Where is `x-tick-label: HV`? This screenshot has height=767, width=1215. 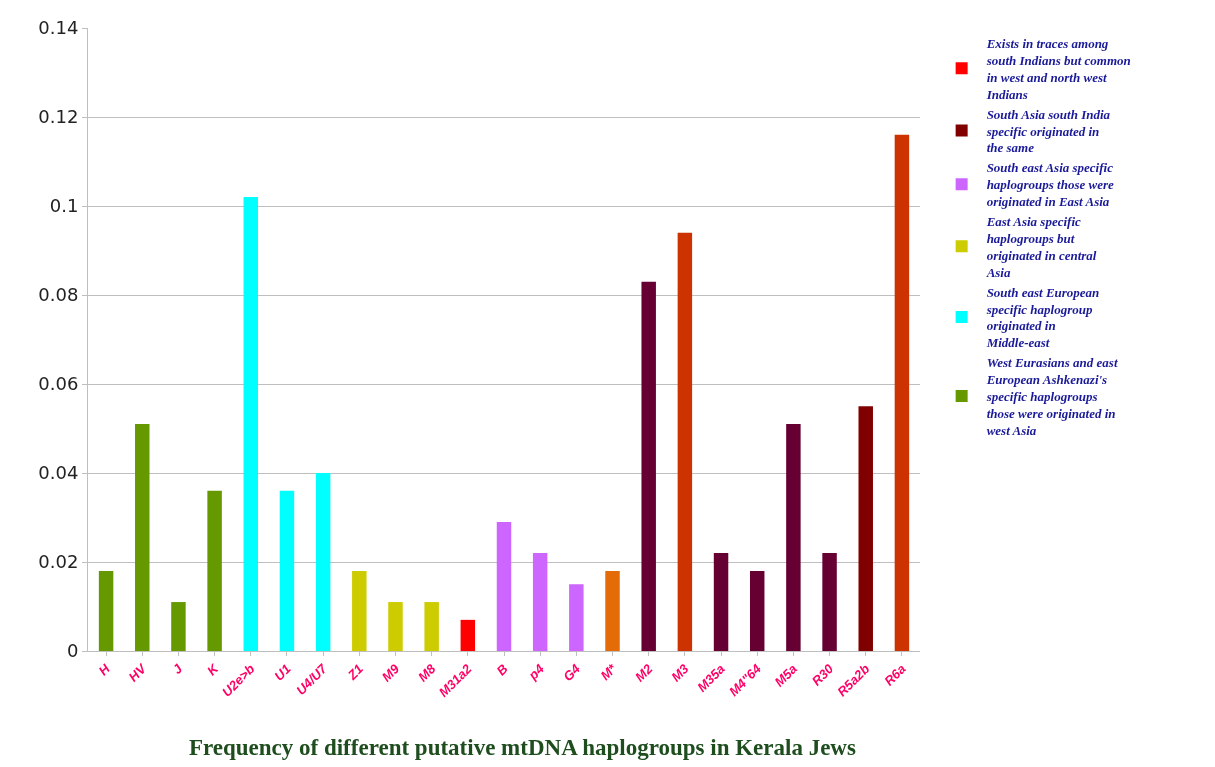
x-tick-label: HV is located at coordinates (137, 672).